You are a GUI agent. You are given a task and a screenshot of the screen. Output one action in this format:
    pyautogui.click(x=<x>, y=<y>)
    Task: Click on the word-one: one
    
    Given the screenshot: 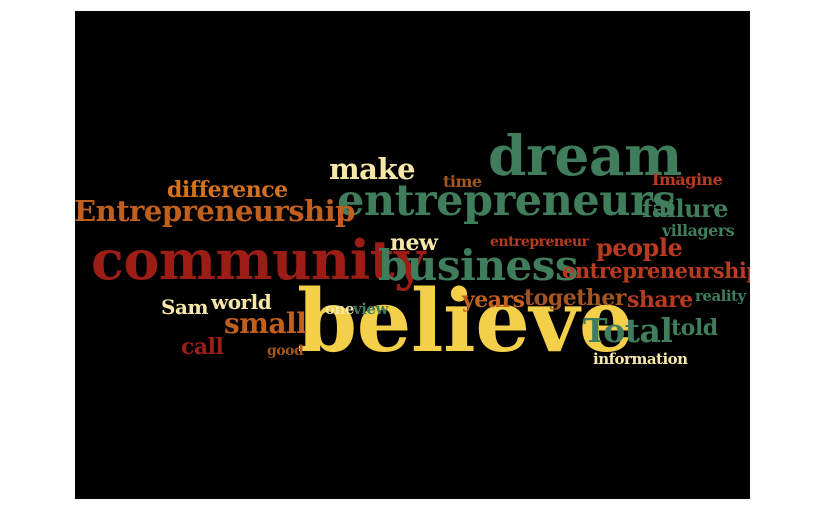 What is the action you would take?
    pyautogui.click(x=339, y=309)
    